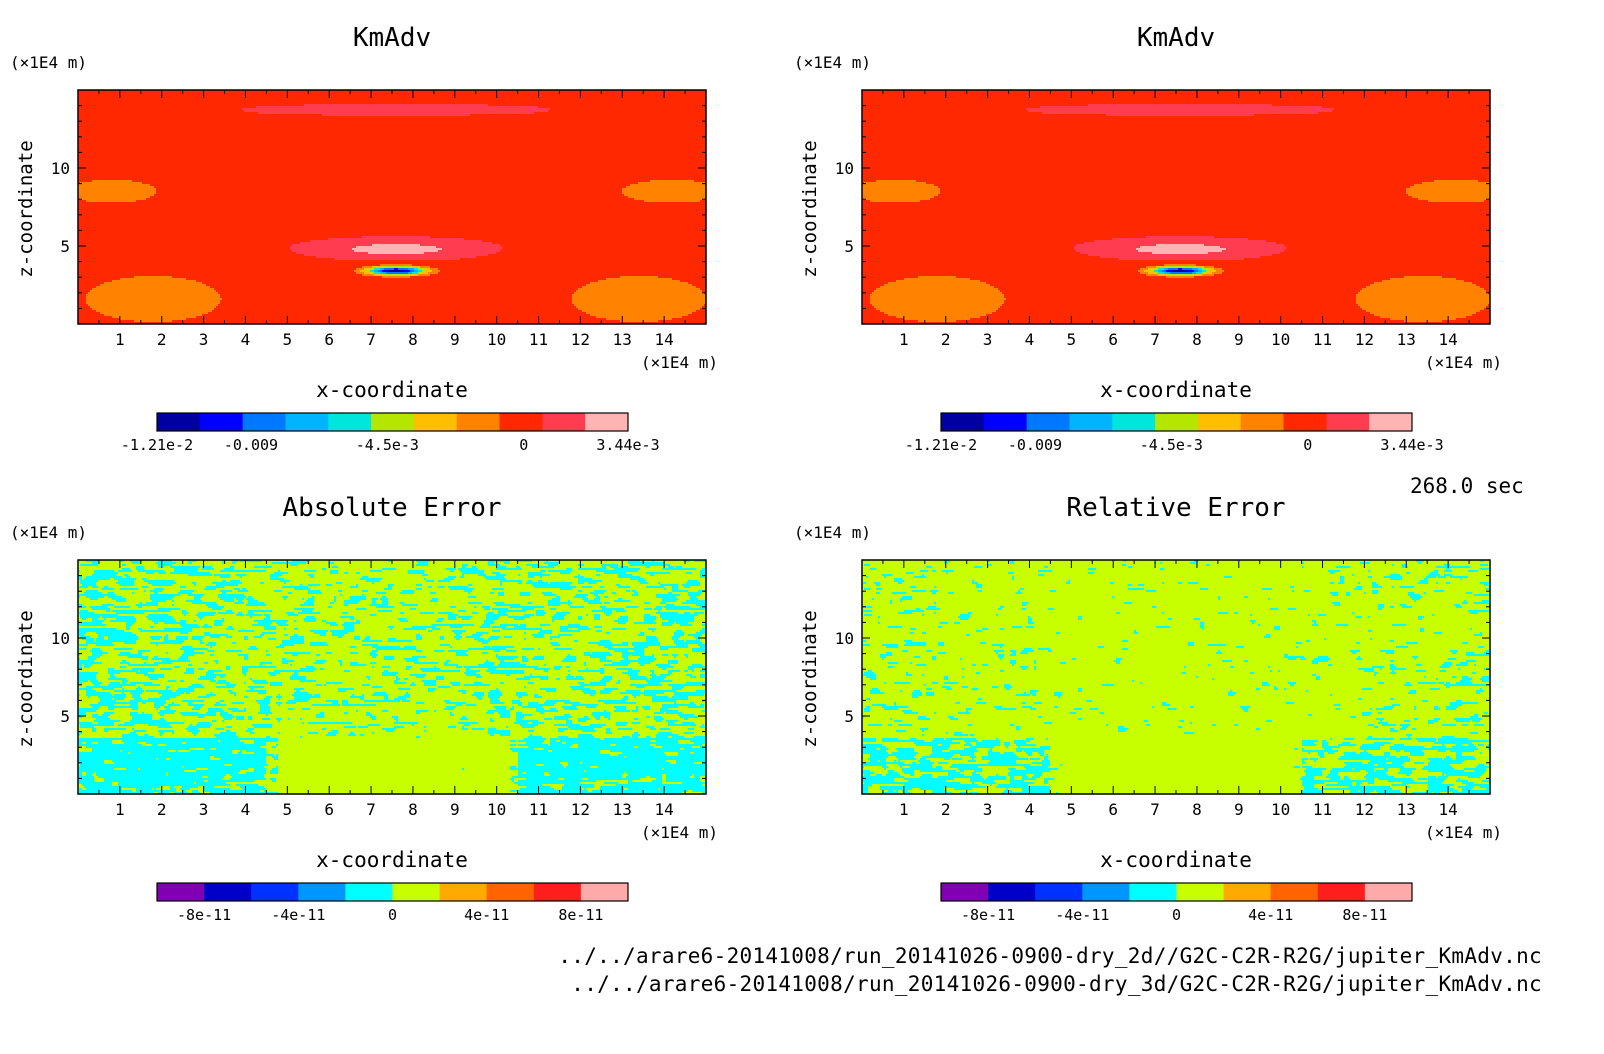 This screenshot has height=1054, width=1604. What do you see at coordinates (1176, 677) in the screenshot?
I see `heatmap-field` at bounding box center [1176, 677].